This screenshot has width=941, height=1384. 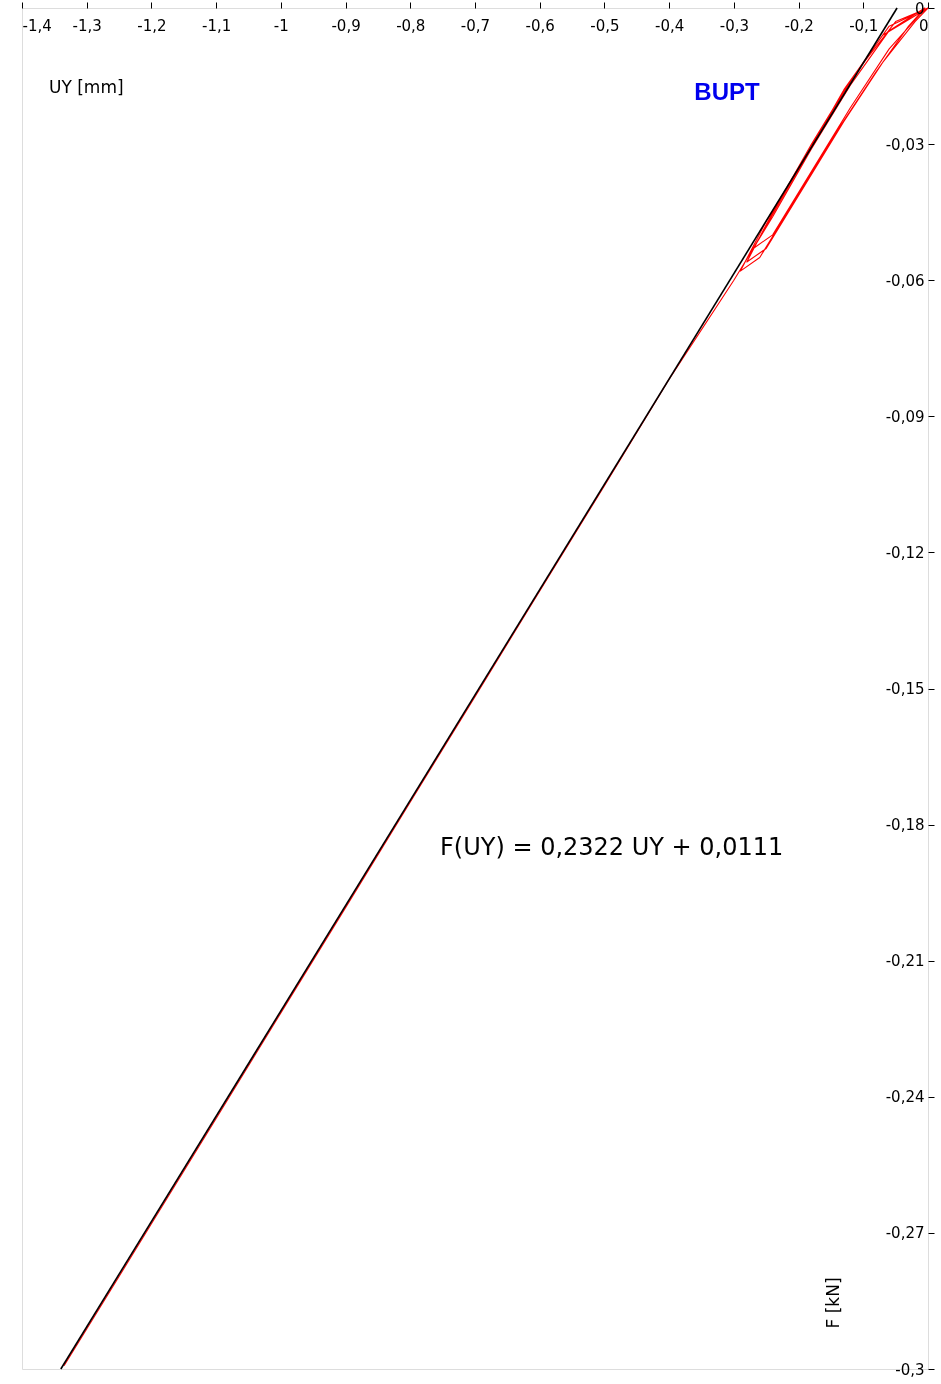 I want to click on y-tick-label: -0,3, so click(x=910, y=1369).